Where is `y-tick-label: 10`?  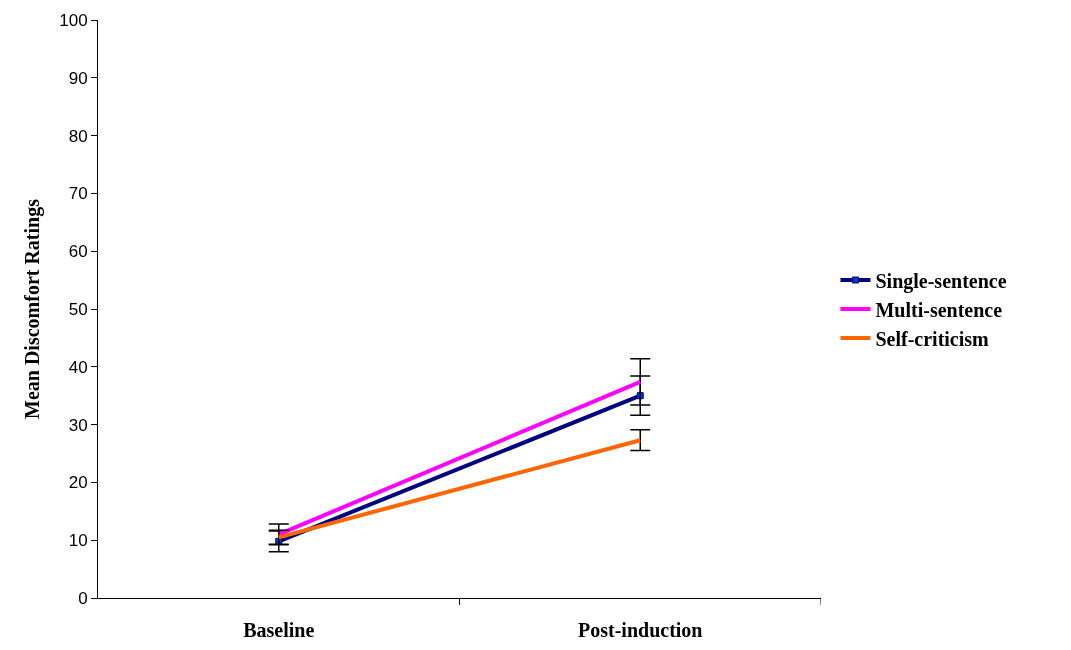 y-tick-label: 10 is located at coordinates (78, 541).